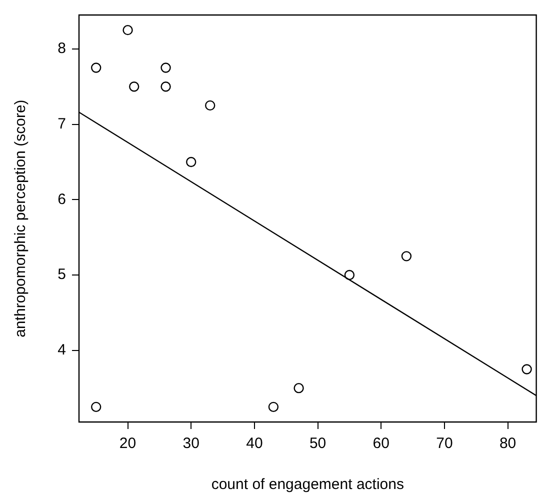  What do you see at coordinates (62, 49) in the screenshot?
I see `y-tick-label: 8` at bounding box center [62, 49].